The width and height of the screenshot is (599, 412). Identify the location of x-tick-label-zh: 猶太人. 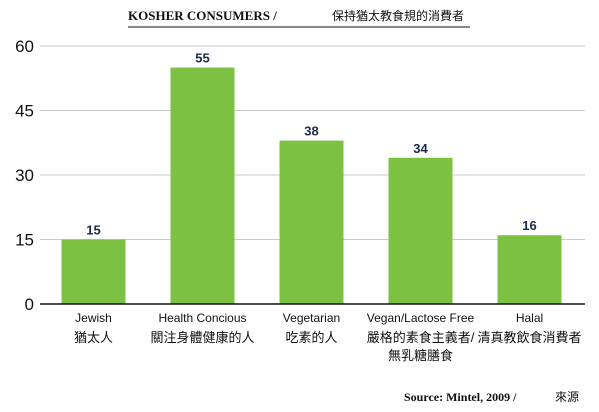
(93, 337).